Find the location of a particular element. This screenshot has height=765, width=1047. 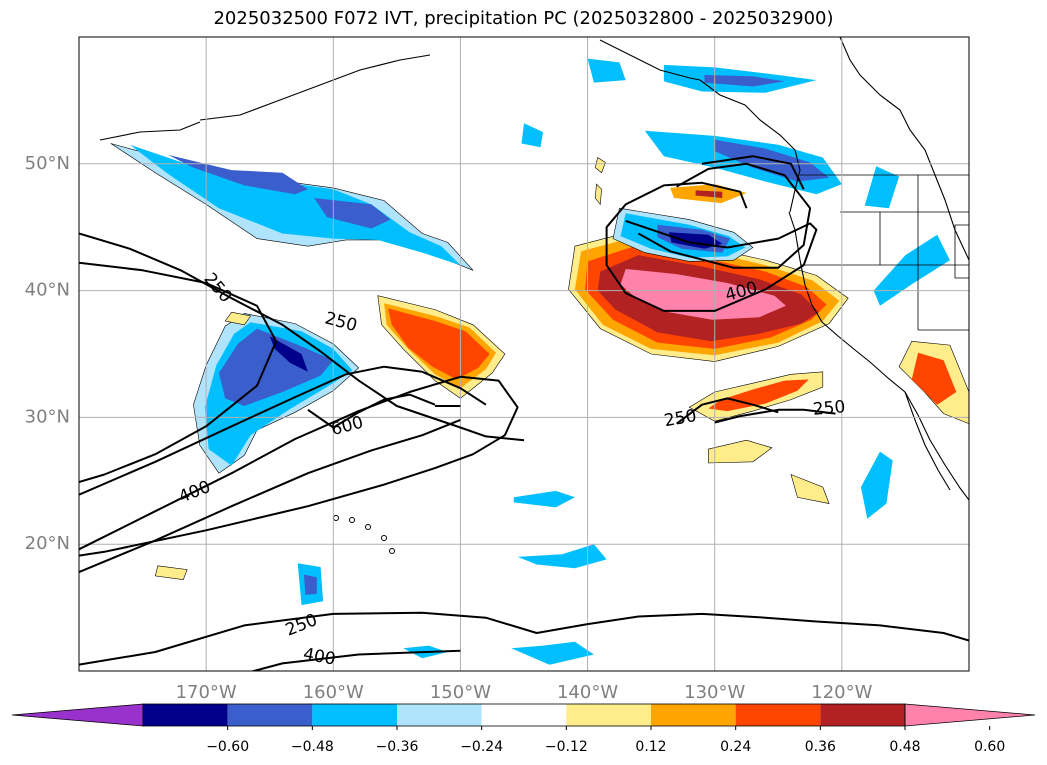

colorbar-tick-label: 0.24 is located at coordinates (735, 747).